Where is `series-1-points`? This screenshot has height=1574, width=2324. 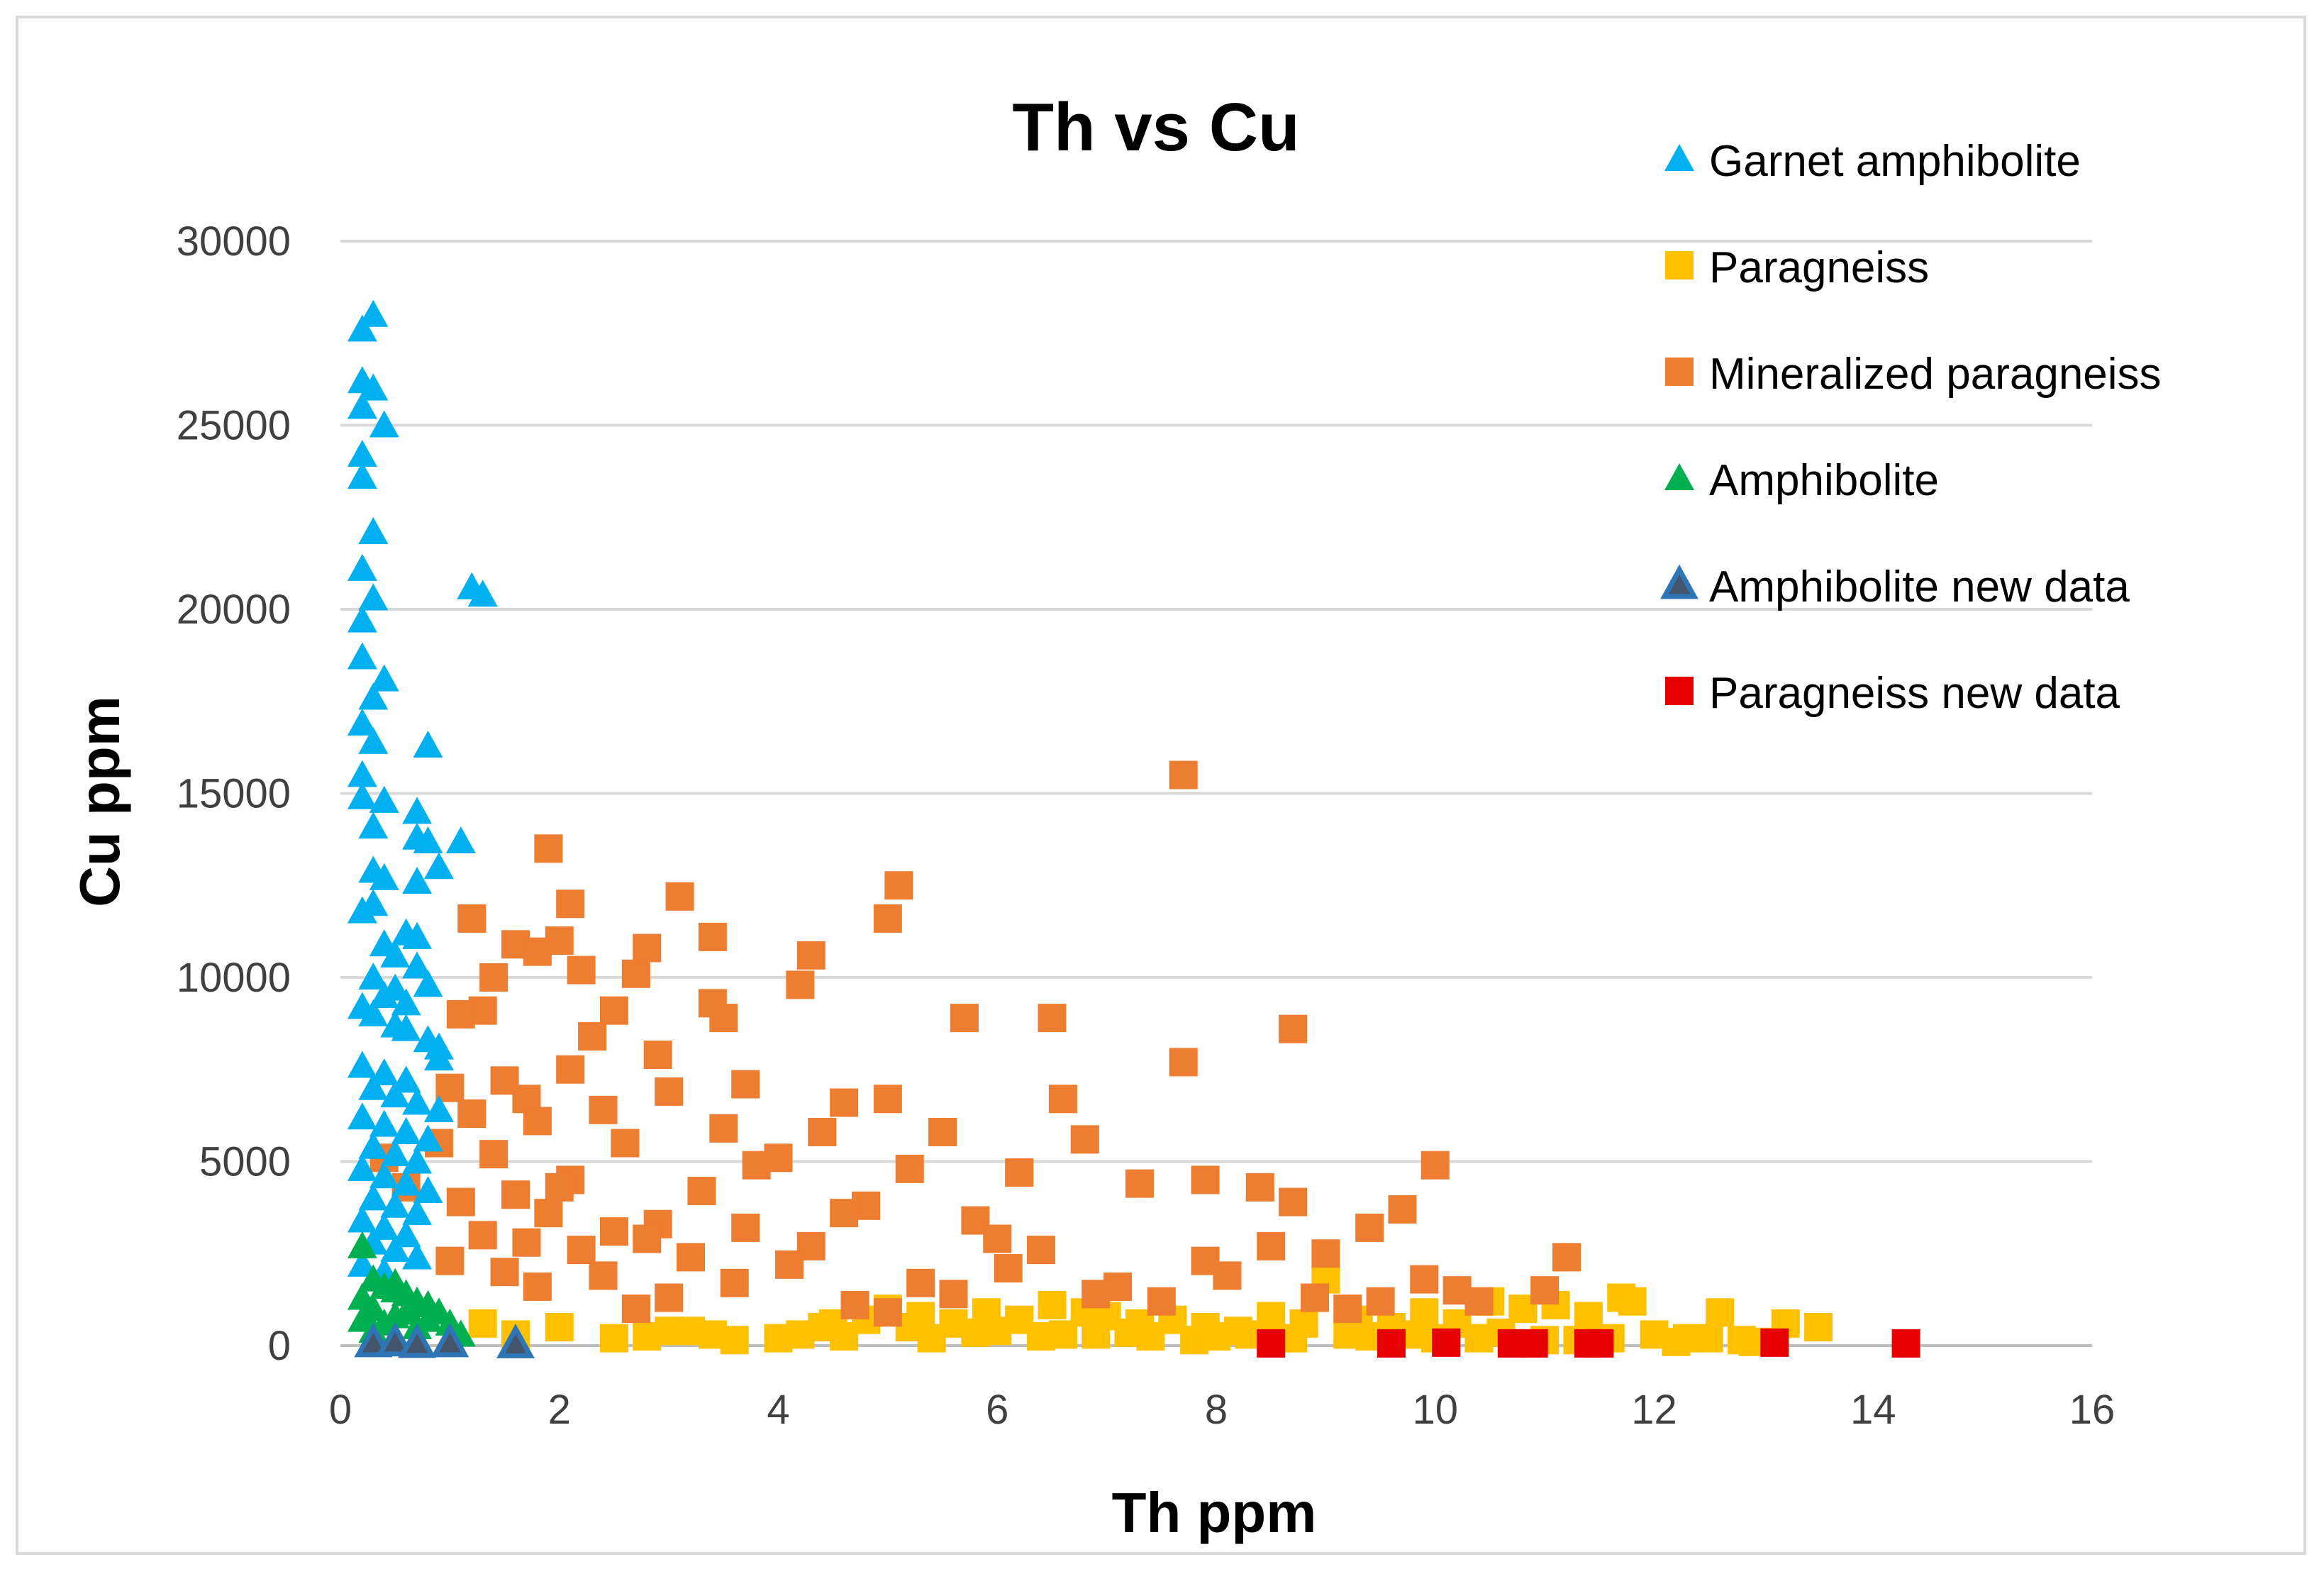 series-1-points is located at coordinates (422, 799).